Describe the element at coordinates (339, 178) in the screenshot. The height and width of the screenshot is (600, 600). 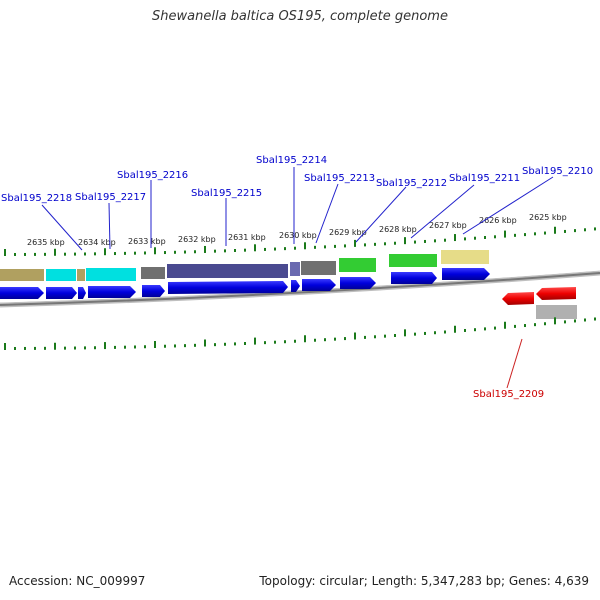
I see `gene-label-forward: Sbal195_2213` at that location.